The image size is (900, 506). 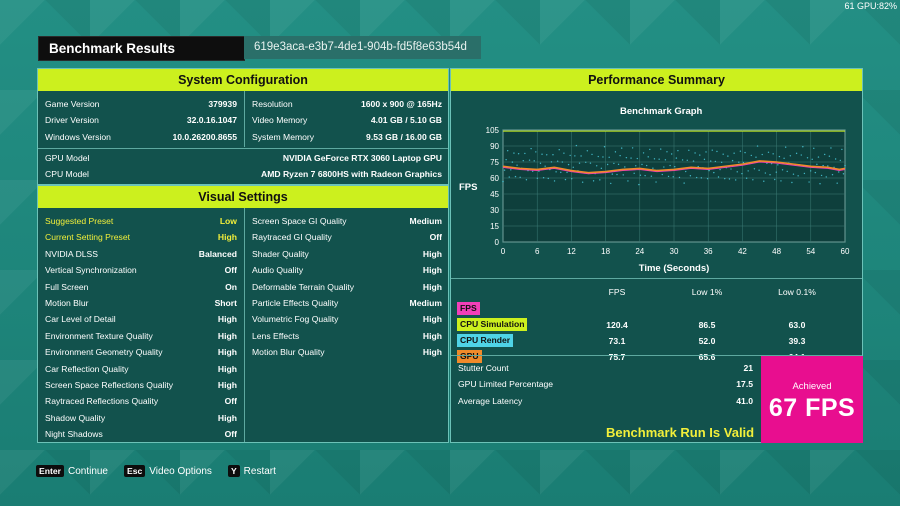 I want to click on performance-stat-value: 17.5, so click(x=744, y=384).